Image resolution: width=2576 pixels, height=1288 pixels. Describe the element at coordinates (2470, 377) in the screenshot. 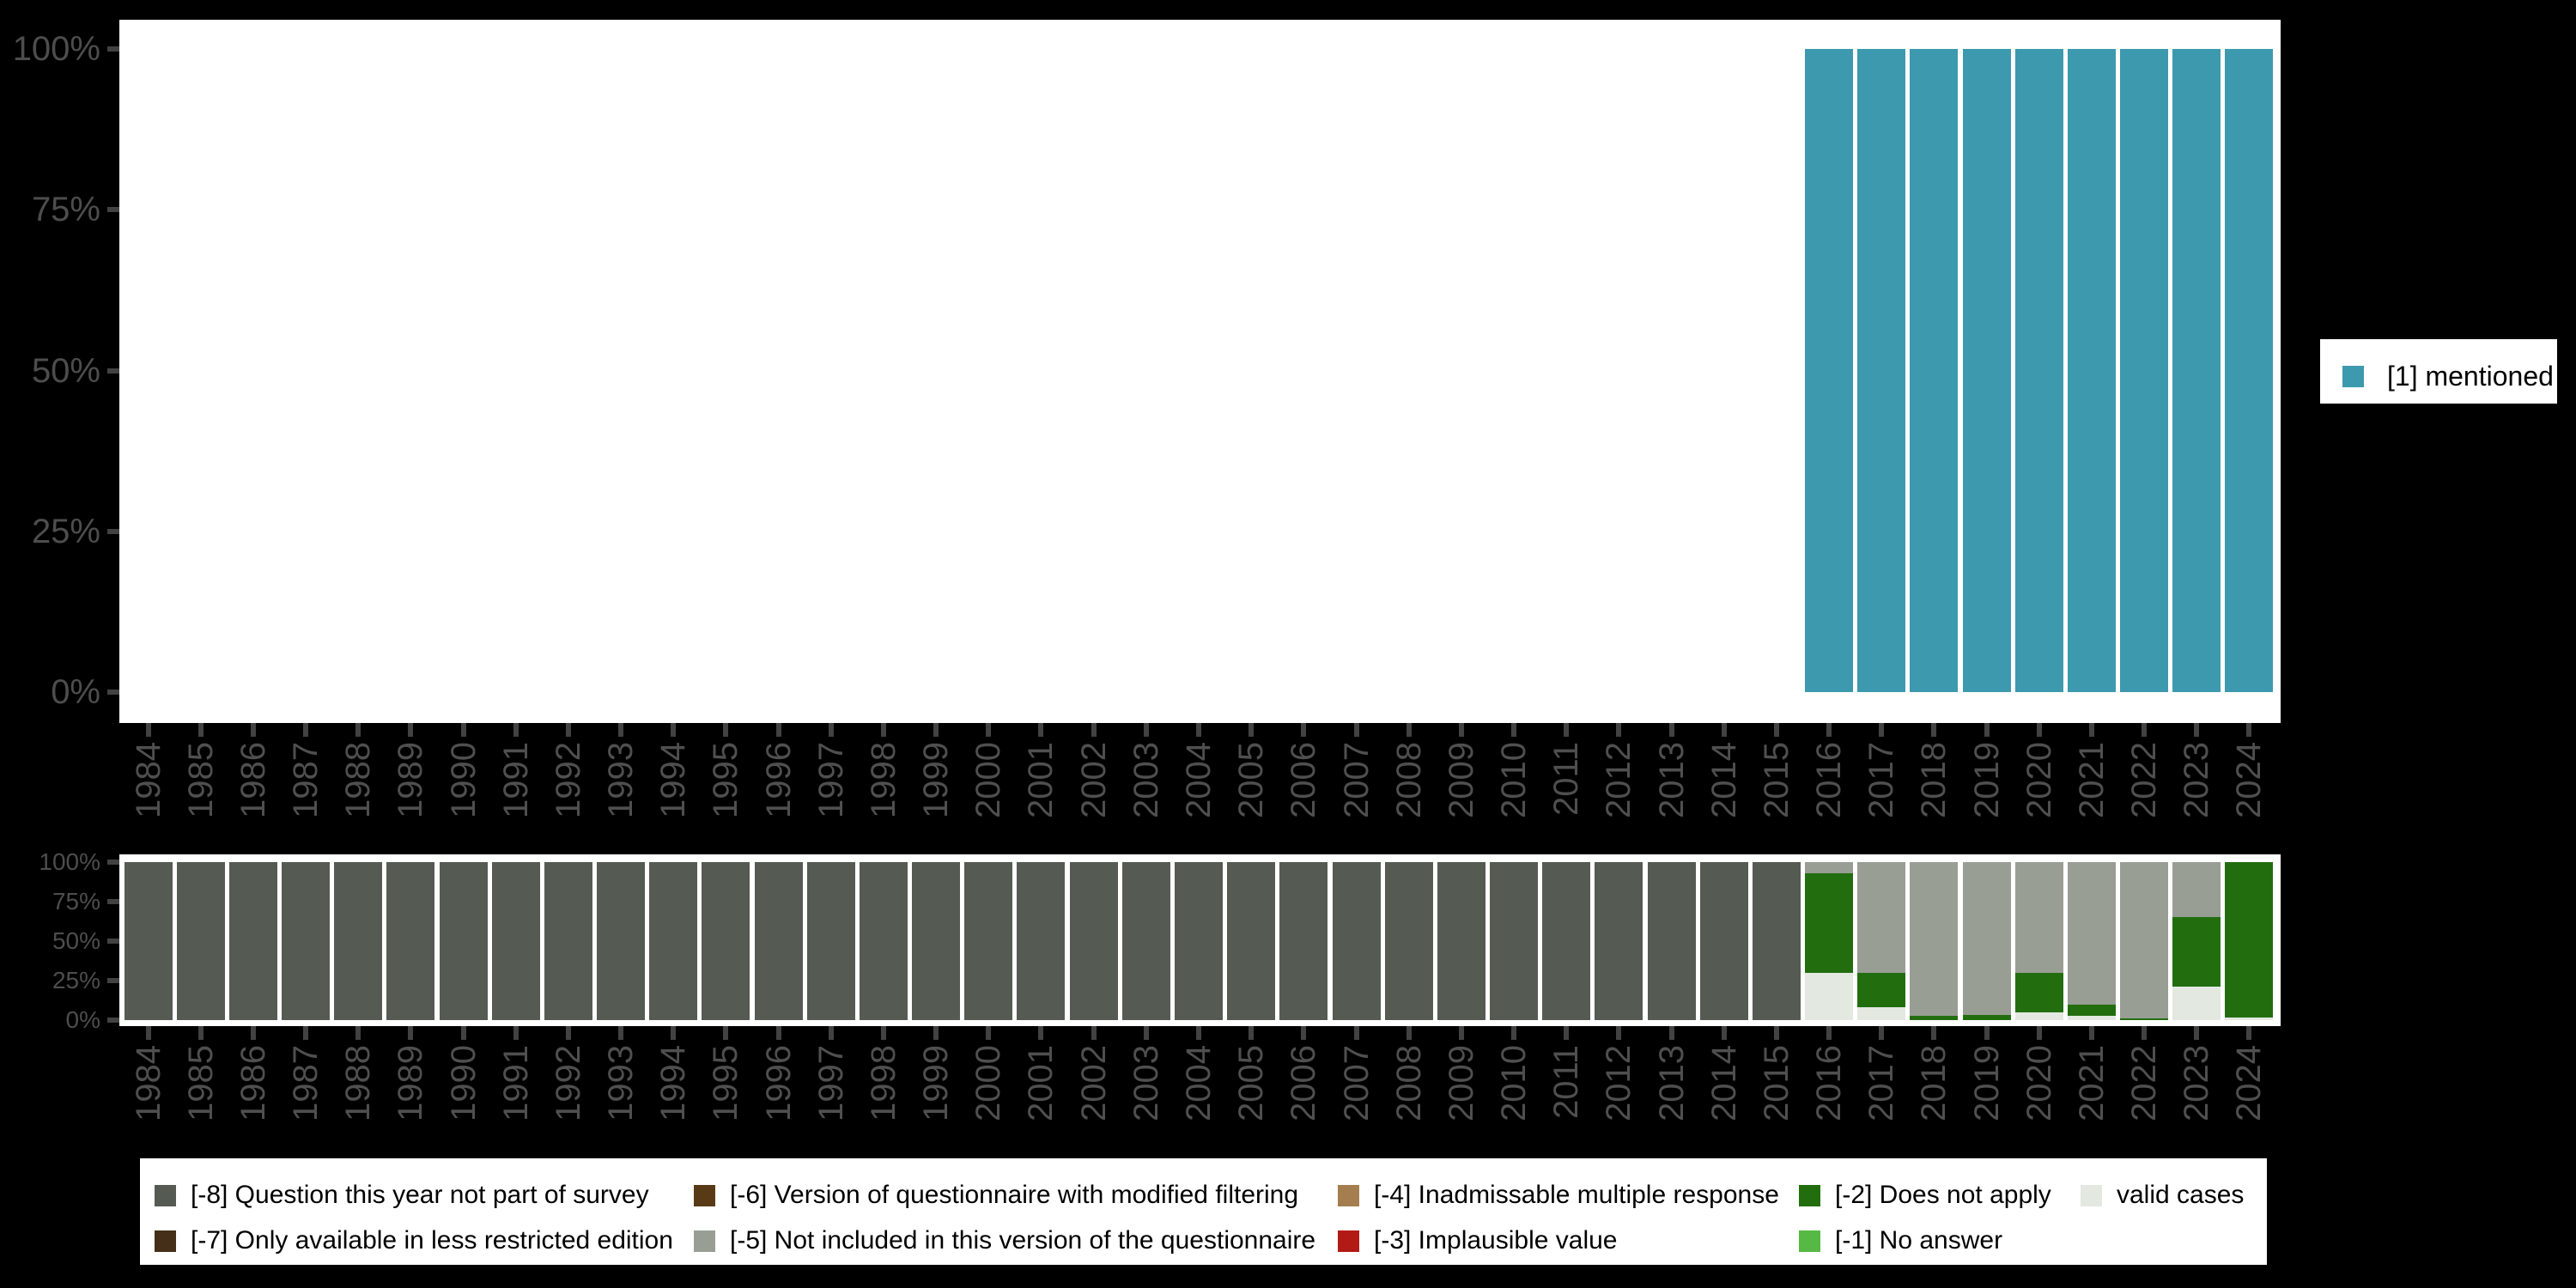

I see `legend-label: [1] mentioned` at that location.